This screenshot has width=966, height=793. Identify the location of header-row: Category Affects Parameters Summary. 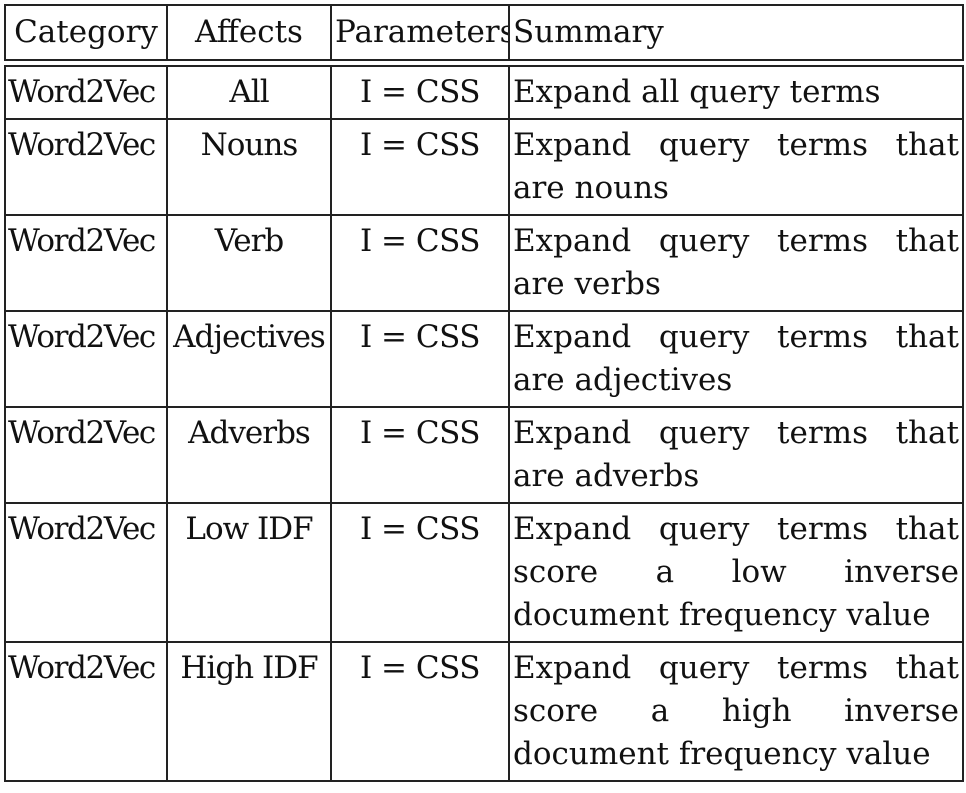
(484, 32).